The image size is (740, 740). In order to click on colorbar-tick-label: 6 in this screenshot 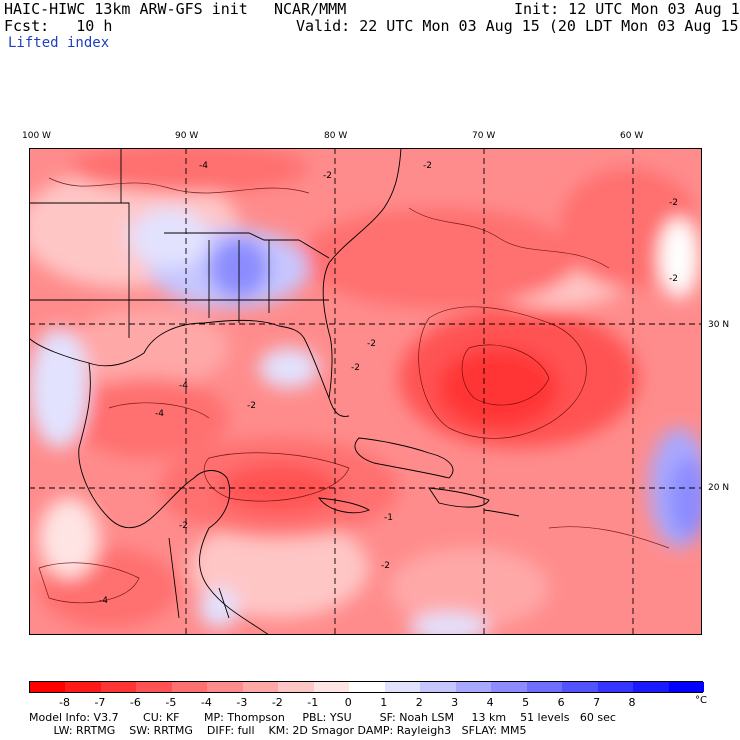, I will do `click(561, 702)`.